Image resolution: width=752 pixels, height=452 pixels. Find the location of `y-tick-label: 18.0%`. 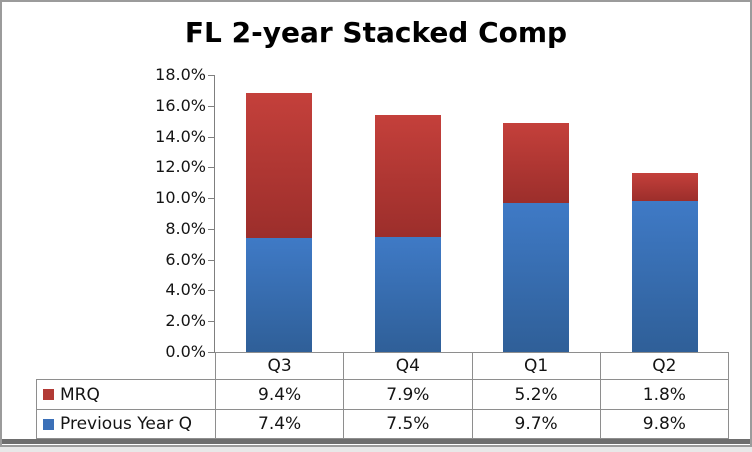

y-tick-label: 18.0% is located at coordinates (180, 74).